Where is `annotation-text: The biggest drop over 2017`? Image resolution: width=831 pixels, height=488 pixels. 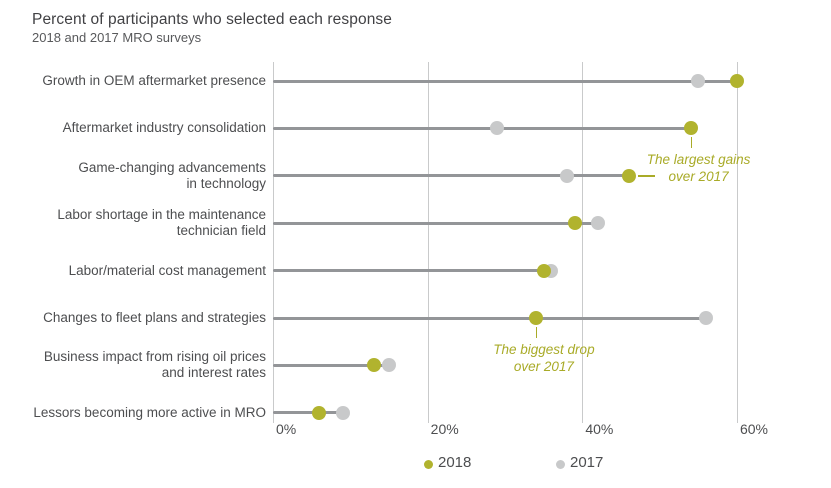
annotation-text: The biggest drop over 2017 is located at coordinates (544, 358).